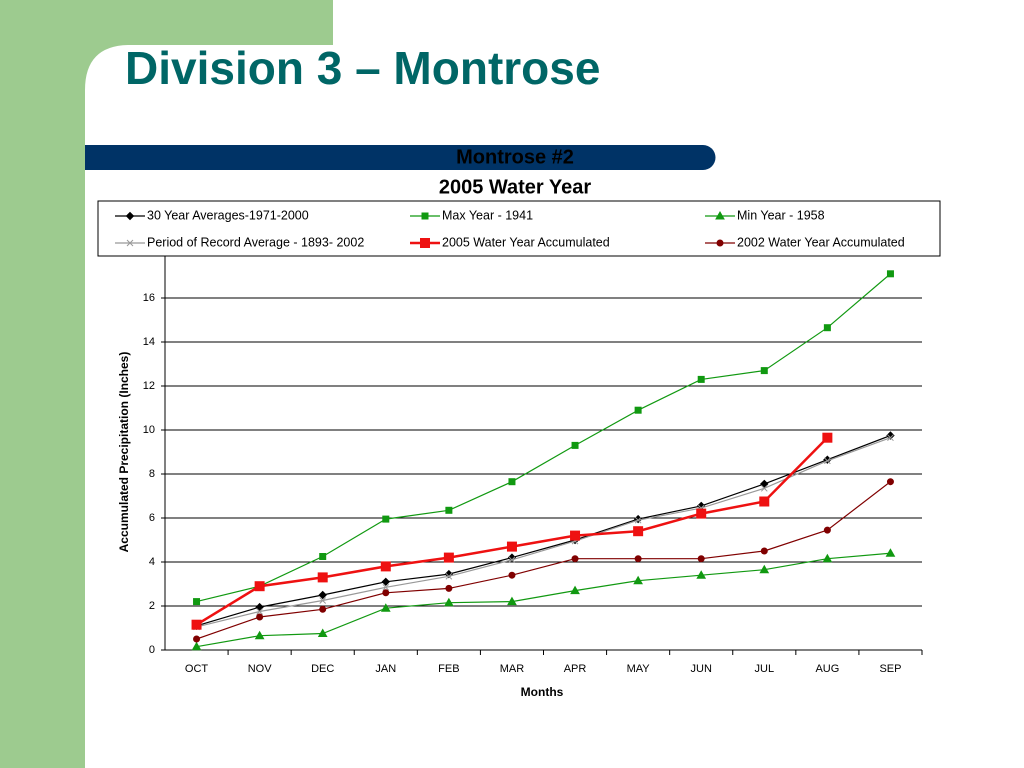  What do you see at coordinates (512, 669) in the screenshot?
I see `x-tick-label: MAR` at bounding box center [512, 669].